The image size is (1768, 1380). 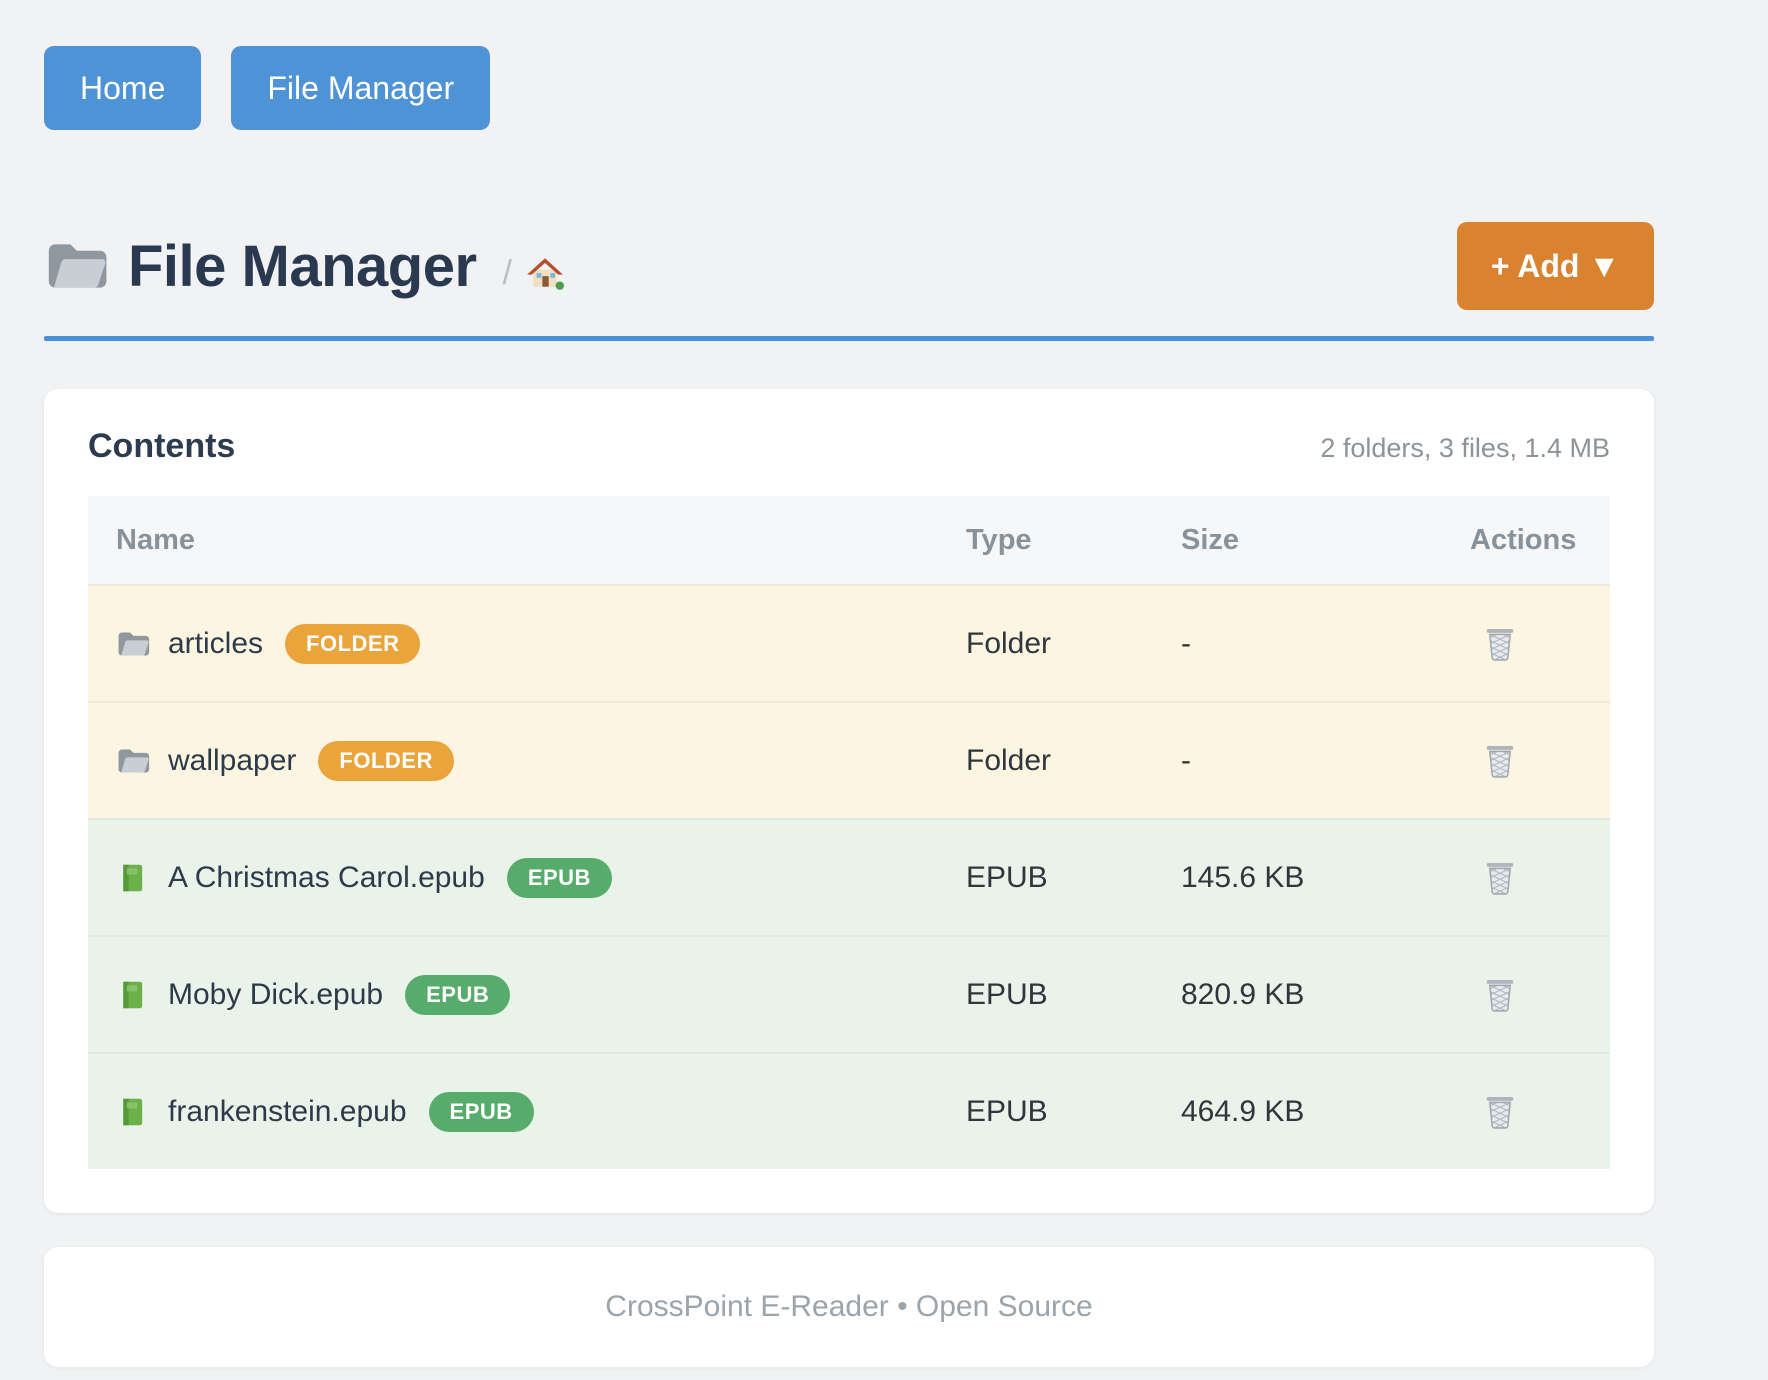 I want to click on column-header-actions: Actions, so click(x=1523, y=539).